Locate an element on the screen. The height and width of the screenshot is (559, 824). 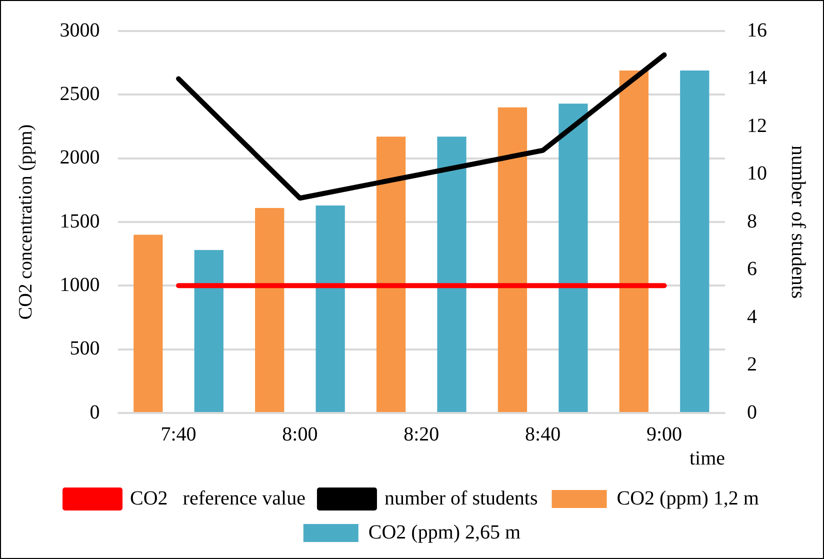
legend-label: CO2 reference value is located at coordinates (218, 498).